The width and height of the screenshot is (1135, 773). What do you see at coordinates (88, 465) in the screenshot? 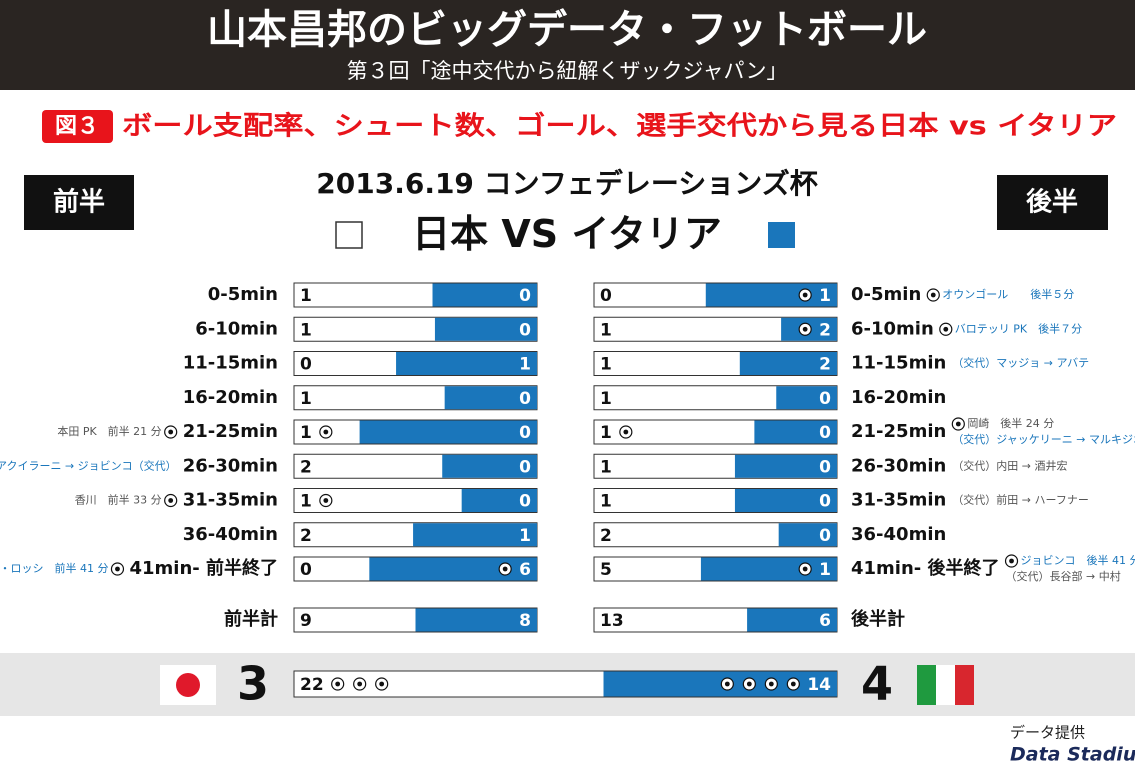
I see `event-note: アクイラーニ → ジョビンコ（交代）` at bounding box center [88, 465].